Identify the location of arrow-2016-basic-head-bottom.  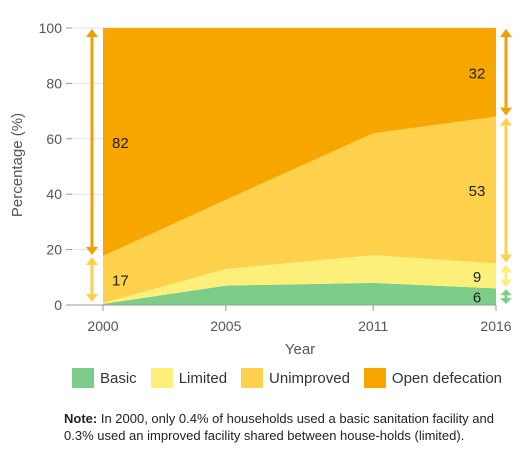
(506, 301).